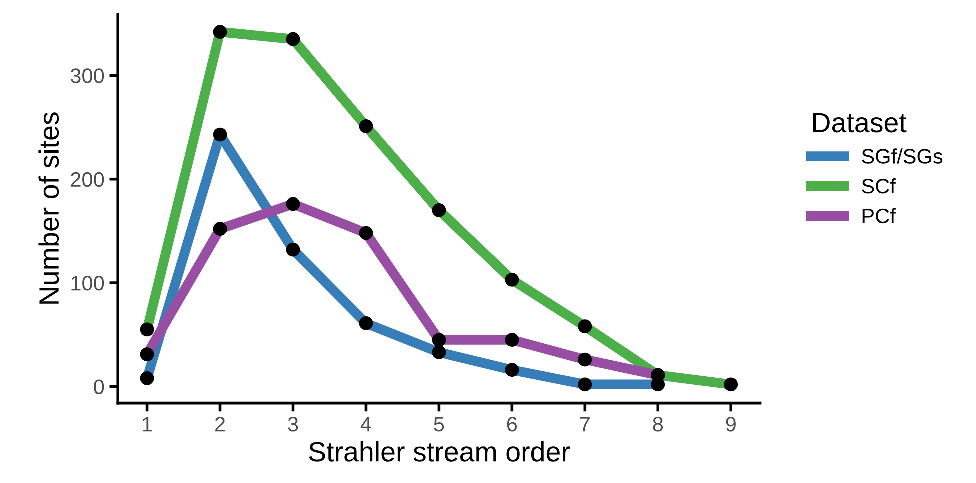 This screenshot has height=483, width=976. Describe the element at coordinates (585, 424) in the screenshot. I see `x-tick-label: 7` at that location.